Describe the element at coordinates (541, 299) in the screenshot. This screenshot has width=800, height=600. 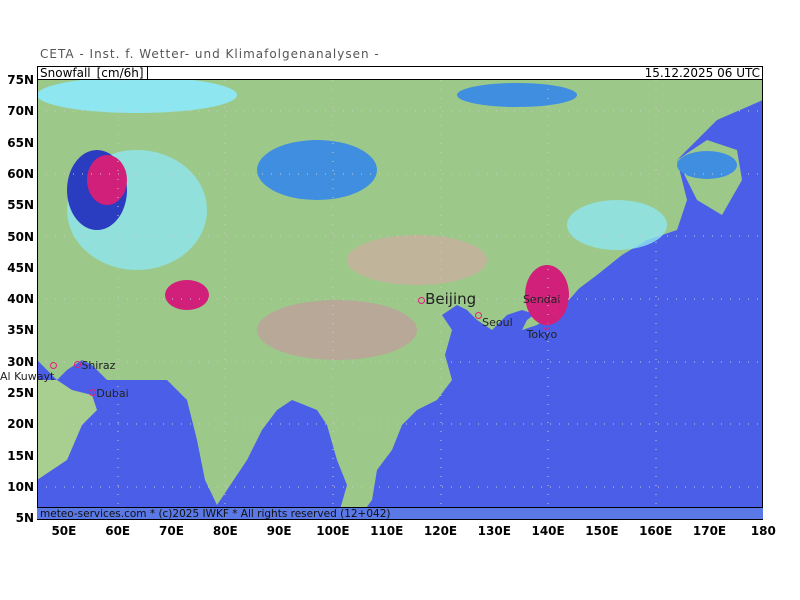
I see `city-label: Sendai` at that location.